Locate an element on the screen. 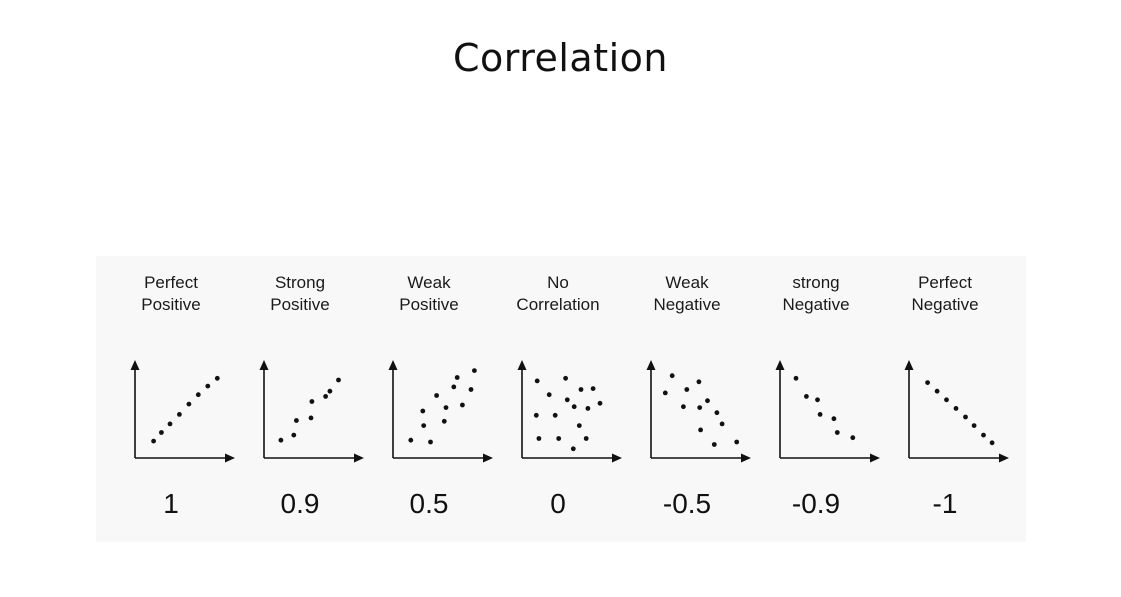 The height and width of the screenshot is (597, 1121). plot-caption: Perfect Negative is located at coordinates (945, 294).